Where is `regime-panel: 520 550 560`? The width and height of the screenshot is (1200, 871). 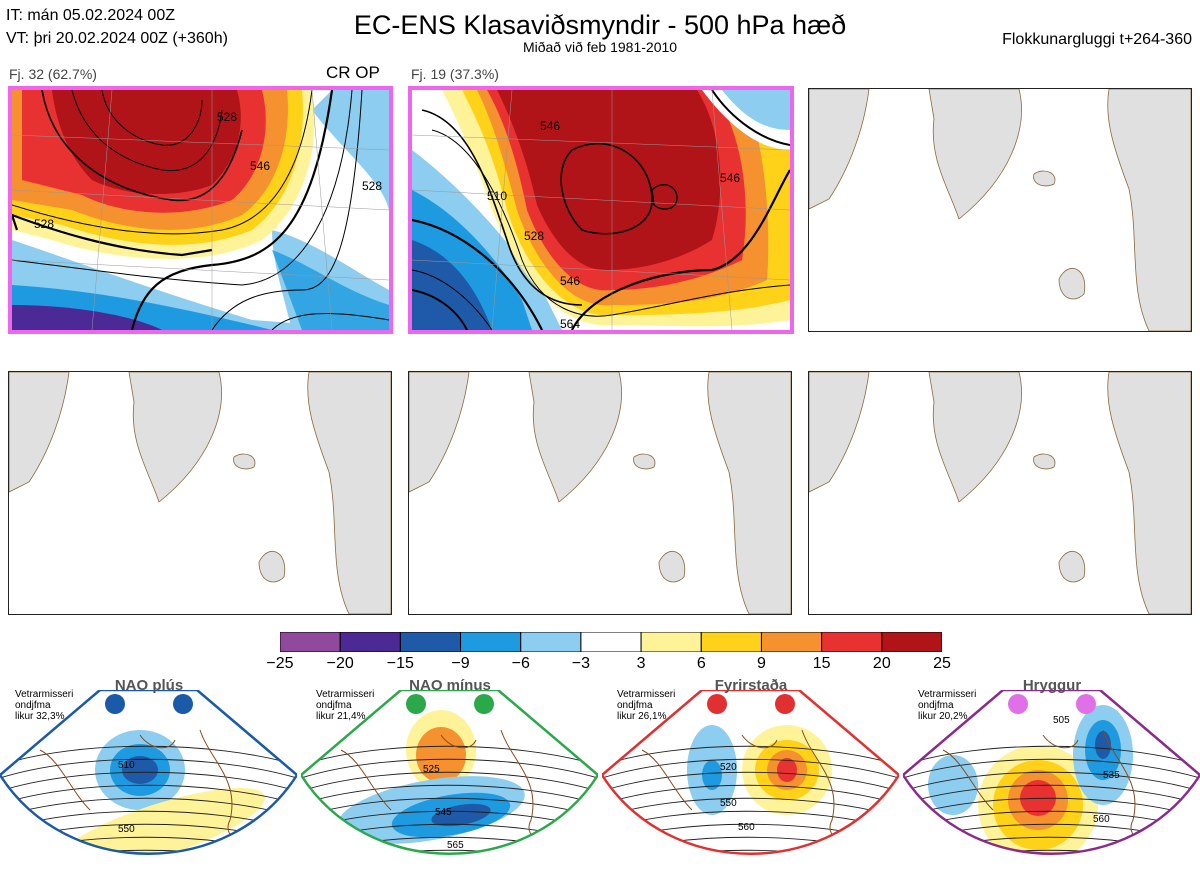
regime-panel: 520 550 560 is located at coordinates (750, 777).